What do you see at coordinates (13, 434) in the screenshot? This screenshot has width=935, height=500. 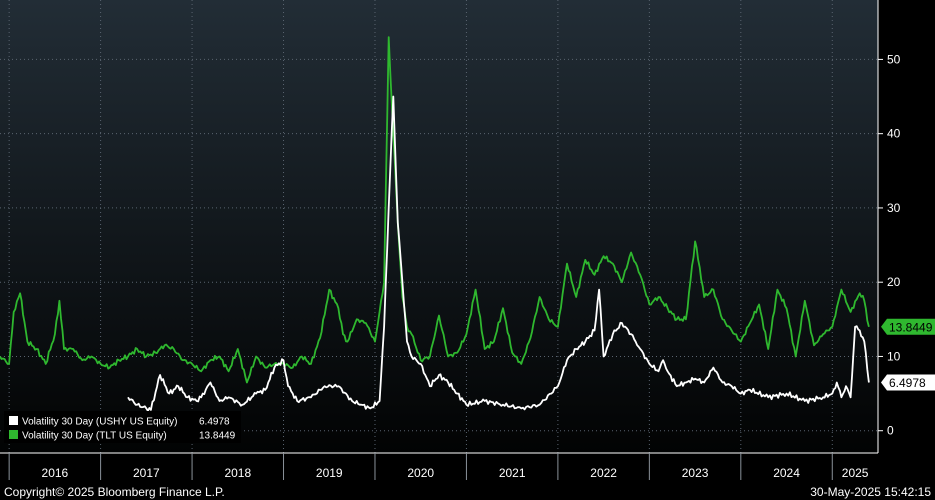 I see `legend-swatch-tlt` at bounding box center [13, 434].